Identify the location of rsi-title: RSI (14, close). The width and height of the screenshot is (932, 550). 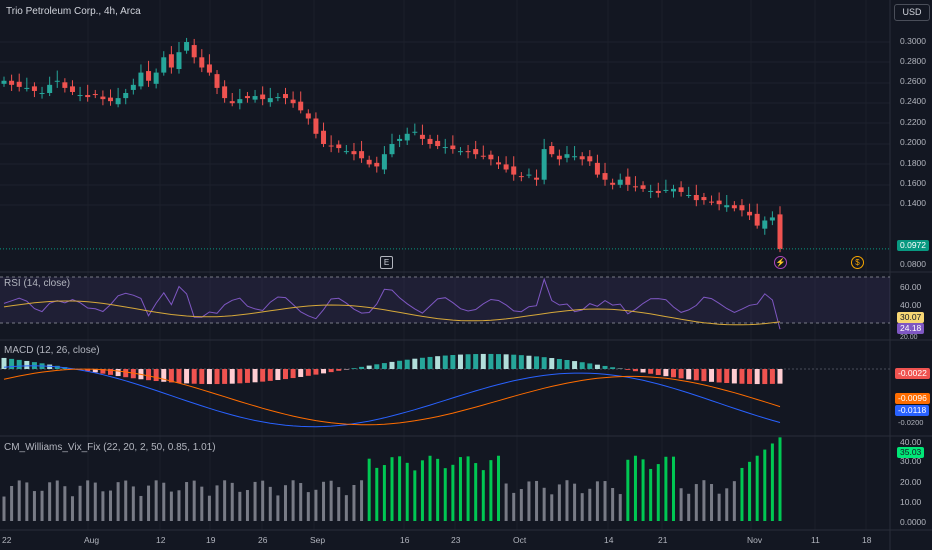
(37, 283).